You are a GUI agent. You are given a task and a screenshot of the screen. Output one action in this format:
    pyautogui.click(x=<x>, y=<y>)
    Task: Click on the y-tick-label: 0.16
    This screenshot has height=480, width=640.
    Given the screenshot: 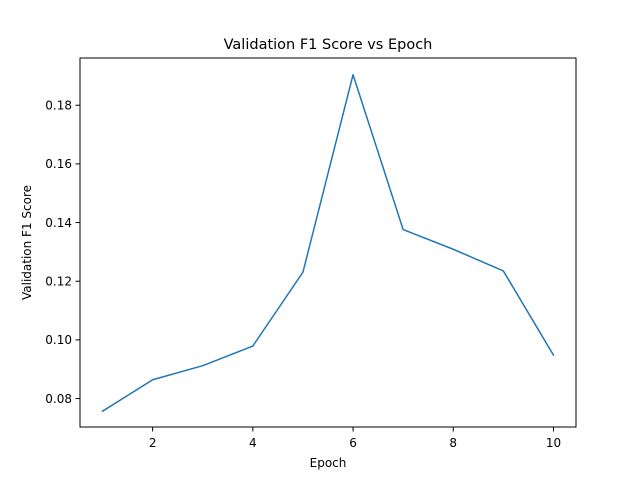 What is the action you would take?
    pyautogui.click(x=58, y=164)
    